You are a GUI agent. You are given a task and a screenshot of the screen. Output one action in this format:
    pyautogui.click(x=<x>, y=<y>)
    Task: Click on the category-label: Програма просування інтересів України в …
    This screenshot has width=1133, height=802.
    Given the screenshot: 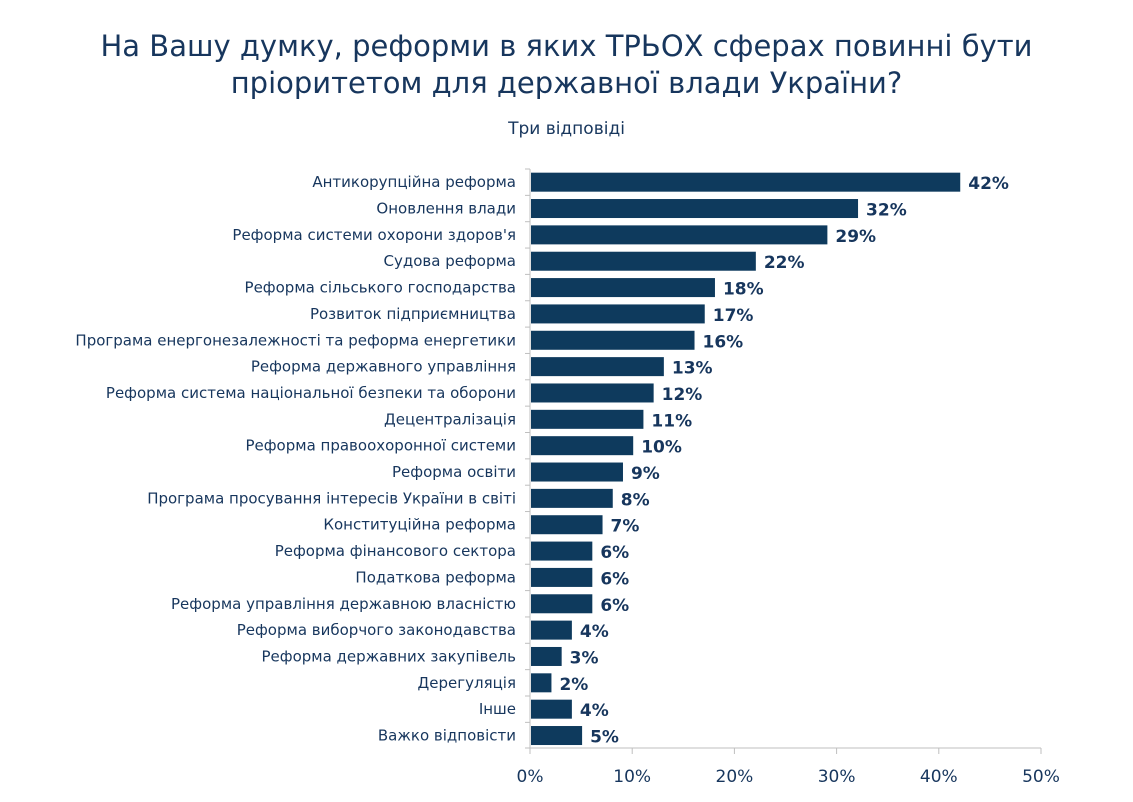 What is the action you would take?
    pyautogui.click(x=331, y=498)
    